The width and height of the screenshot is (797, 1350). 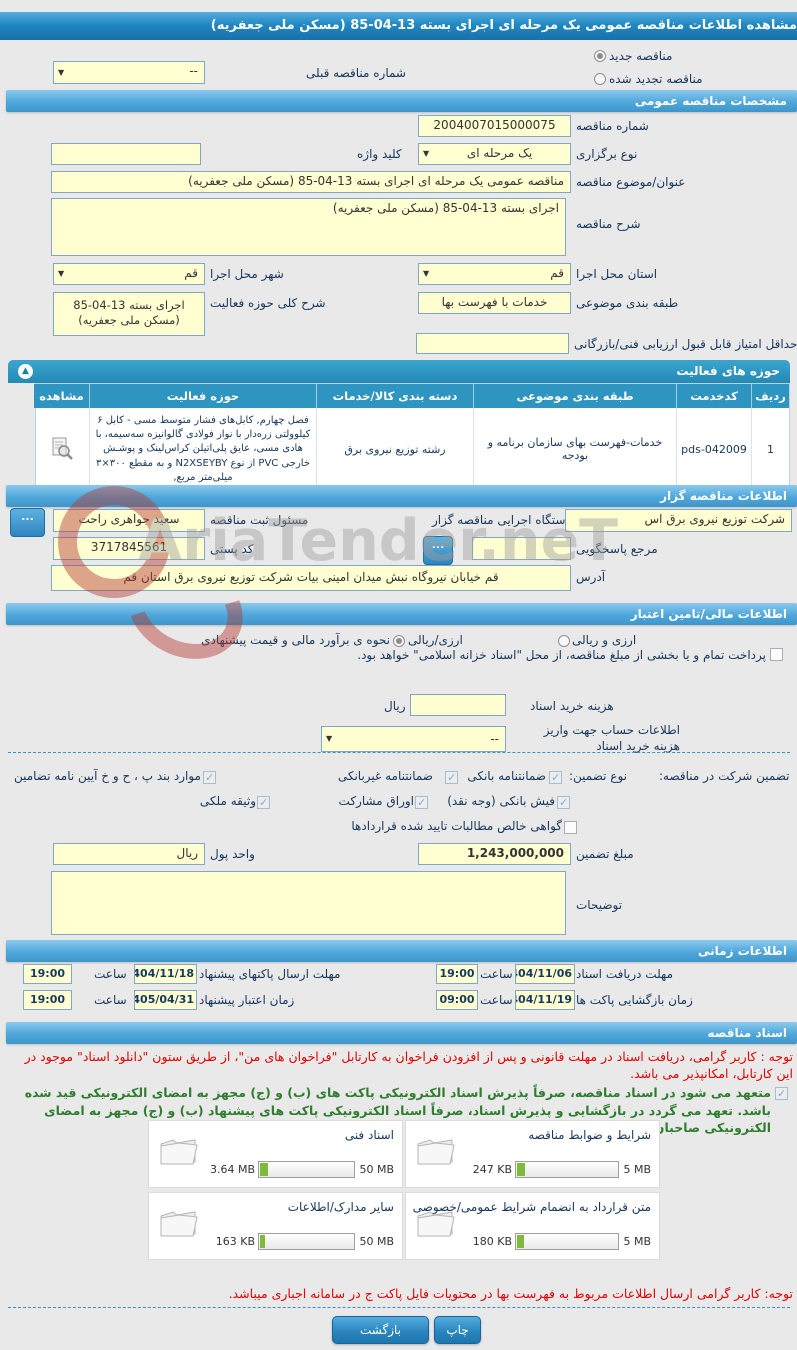 What do you see at coordinates (165, 974) in the screenshot?
I see `bid-submit-deadline-date: 1404/11/18` at bounding box center [165, 974].